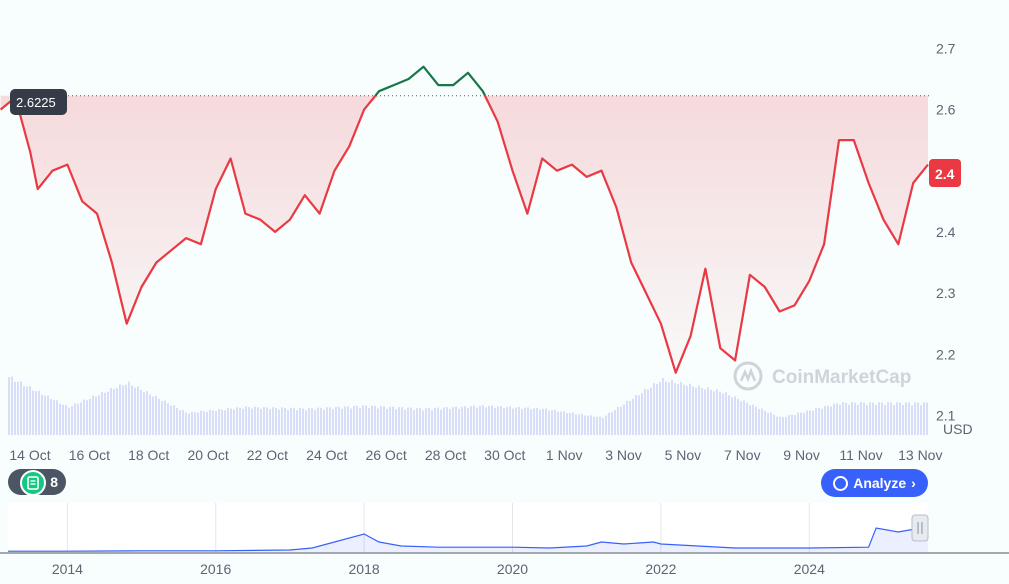 This screenshot has height=584, width=1009. What do you see at coordinates (438, 569) in the screenshot?
I see `navigator-x-axis: 2014 2016 2018 2020 2022 2024` at bounding box center [438, 569].